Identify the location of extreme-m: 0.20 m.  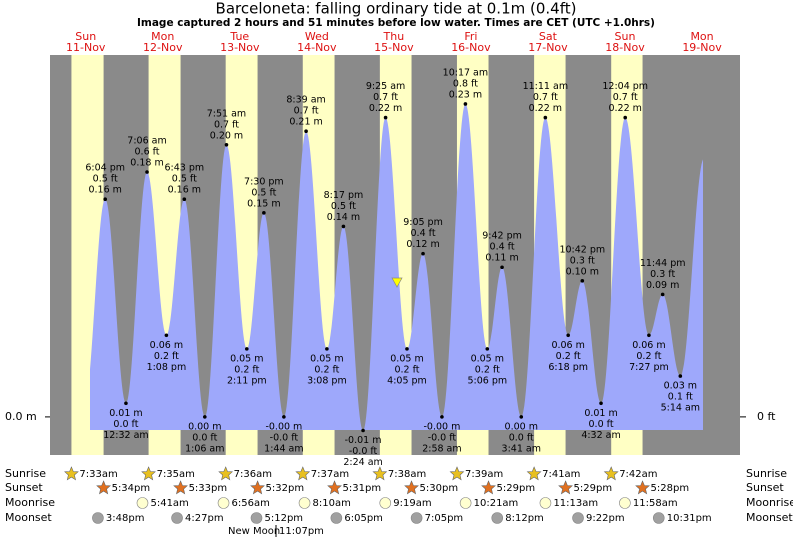
(226, 135).